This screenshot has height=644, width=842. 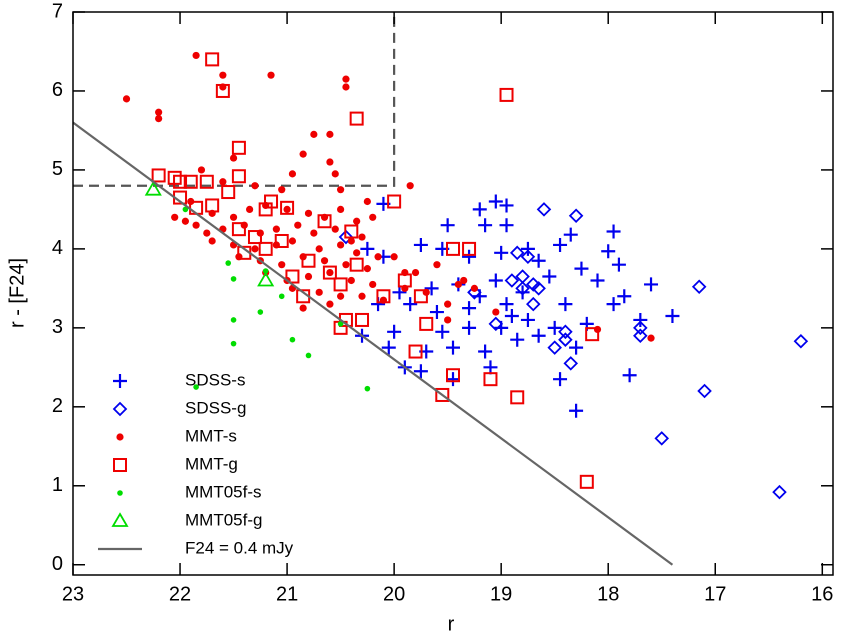 What do you see at coordinates (239, 547) in the screenshot?
I see `legend-label: F24 = 0.4 mJy` at bounding box center [239, 547].